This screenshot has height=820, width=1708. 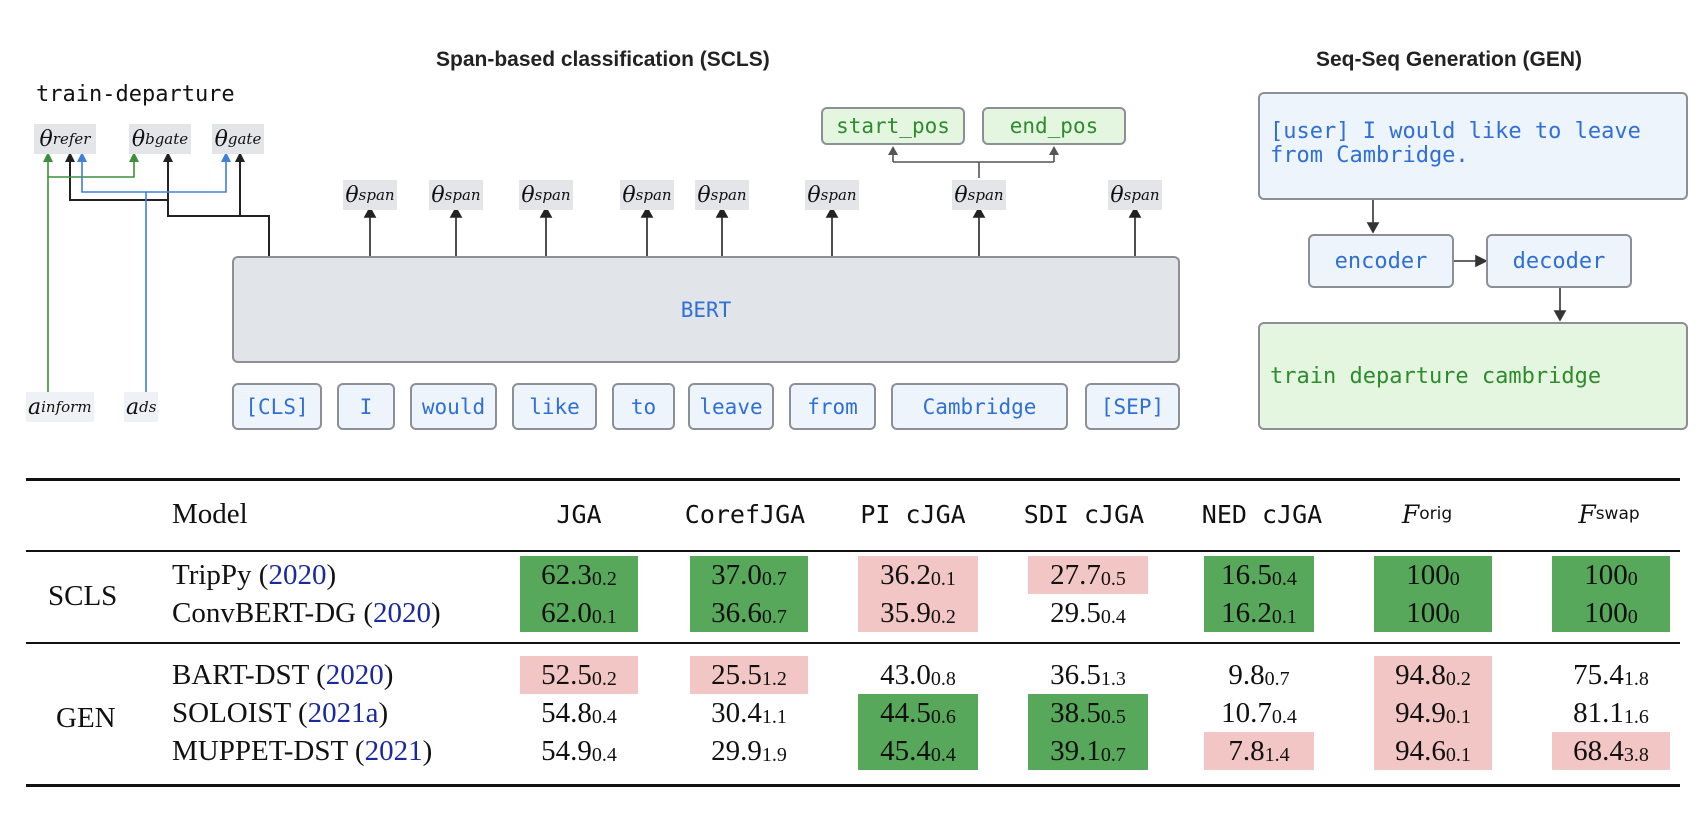 I want to click on gen-flow-arrows, so click(x=1466, y=261).